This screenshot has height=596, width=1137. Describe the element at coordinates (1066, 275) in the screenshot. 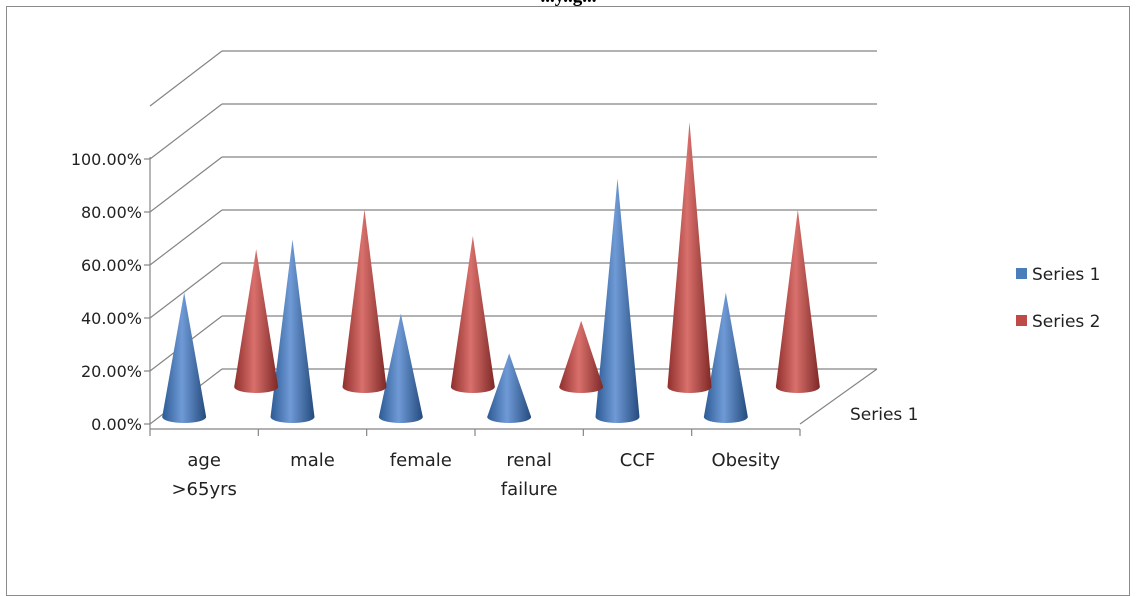

I see `legend-label: Series 1` at that location.